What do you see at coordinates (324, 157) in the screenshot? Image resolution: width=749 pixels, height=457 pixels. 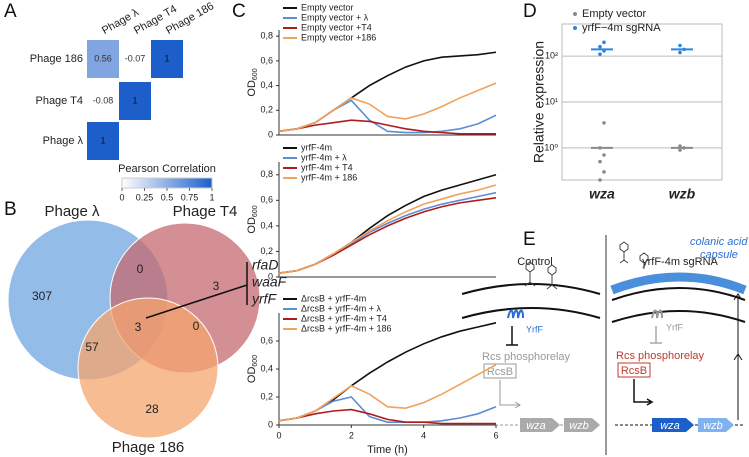 I see `legend-label: yrfF-4m + λ` at bounding box center [324, 157].